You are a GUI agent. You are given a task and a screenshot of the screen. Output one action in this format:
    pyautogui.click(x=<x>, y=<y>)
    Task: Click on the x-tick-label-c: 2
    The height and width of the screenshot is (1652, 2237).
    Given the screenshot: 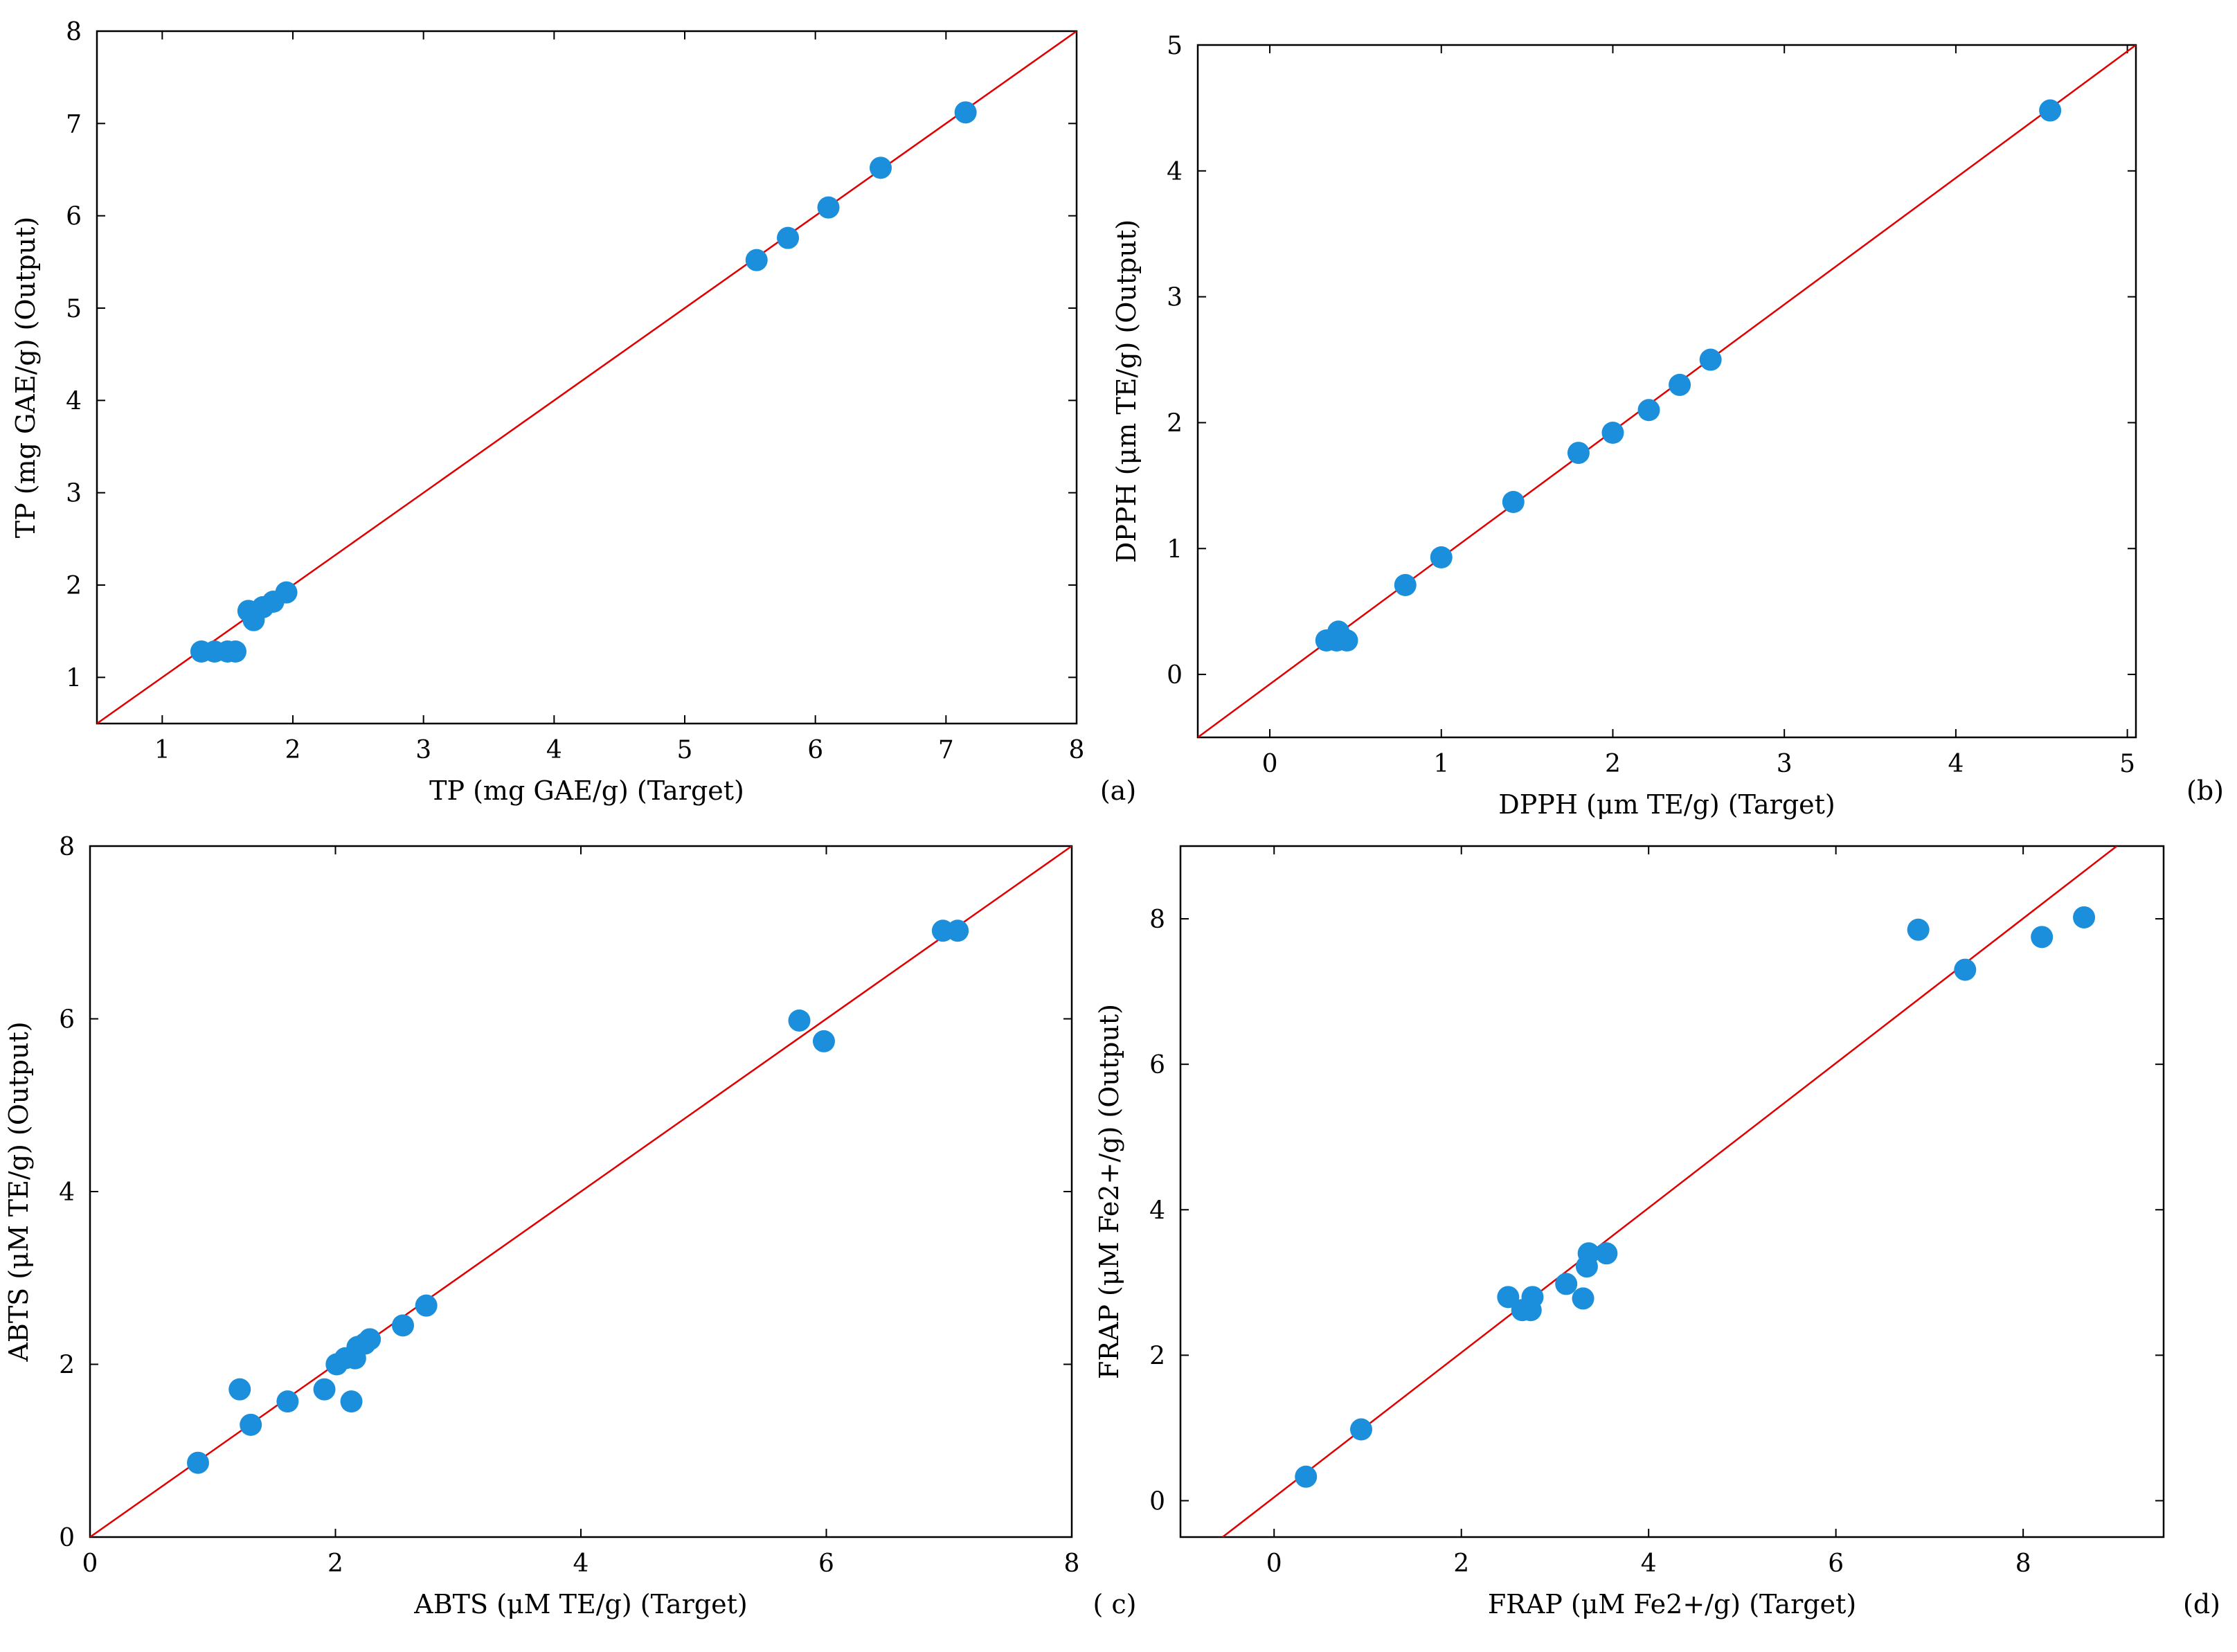 What is the action you would take?
    pyautogui.click(x=335, y=1564)
    